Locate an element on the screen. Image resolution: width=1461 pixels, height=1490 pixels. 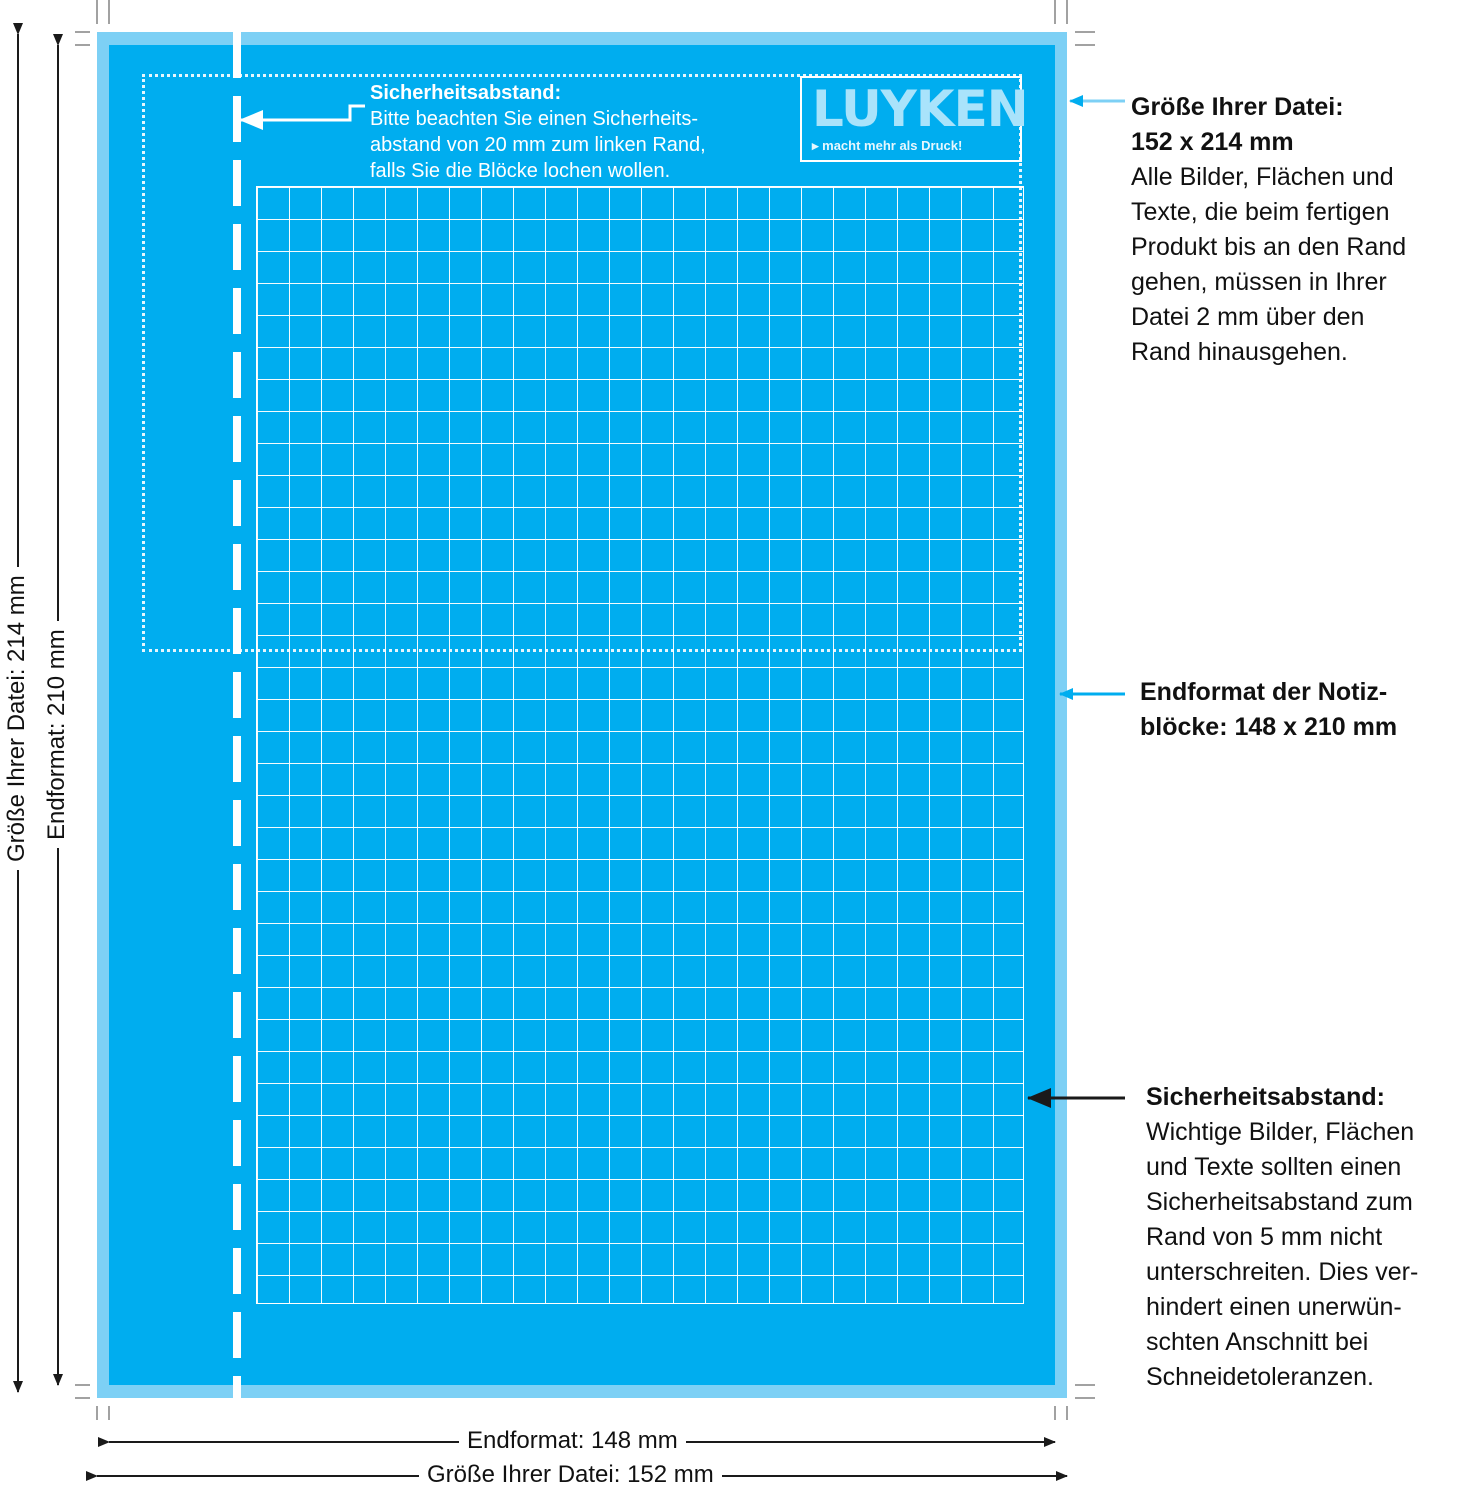
luyken-logo: LUYKEN ▸ macht mehr als Druck! is located at coordinates (914, 119).